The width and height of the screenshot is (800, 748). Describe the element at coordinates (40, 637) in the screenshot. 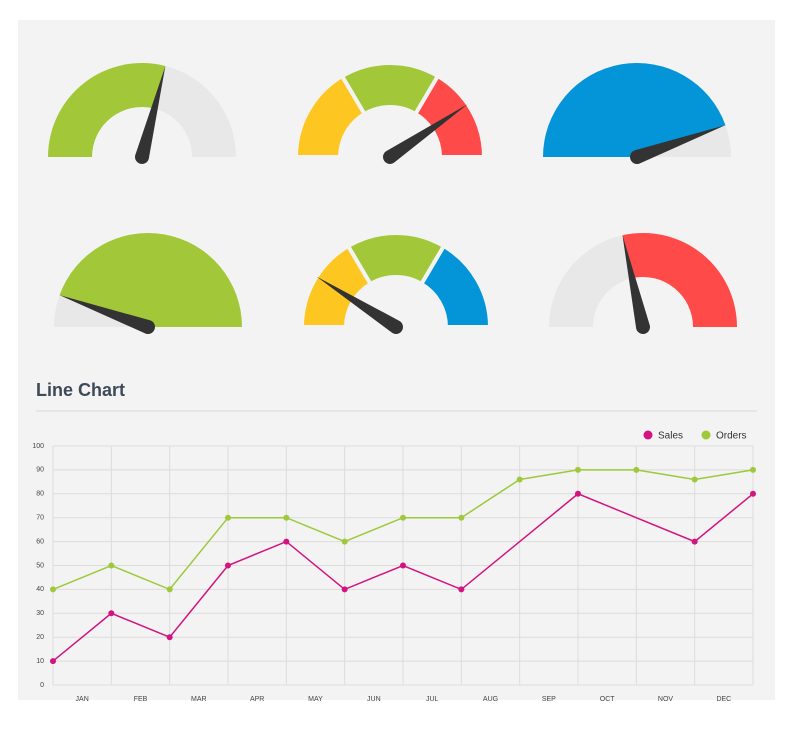

I see `y-tick-label: 20` at that location.